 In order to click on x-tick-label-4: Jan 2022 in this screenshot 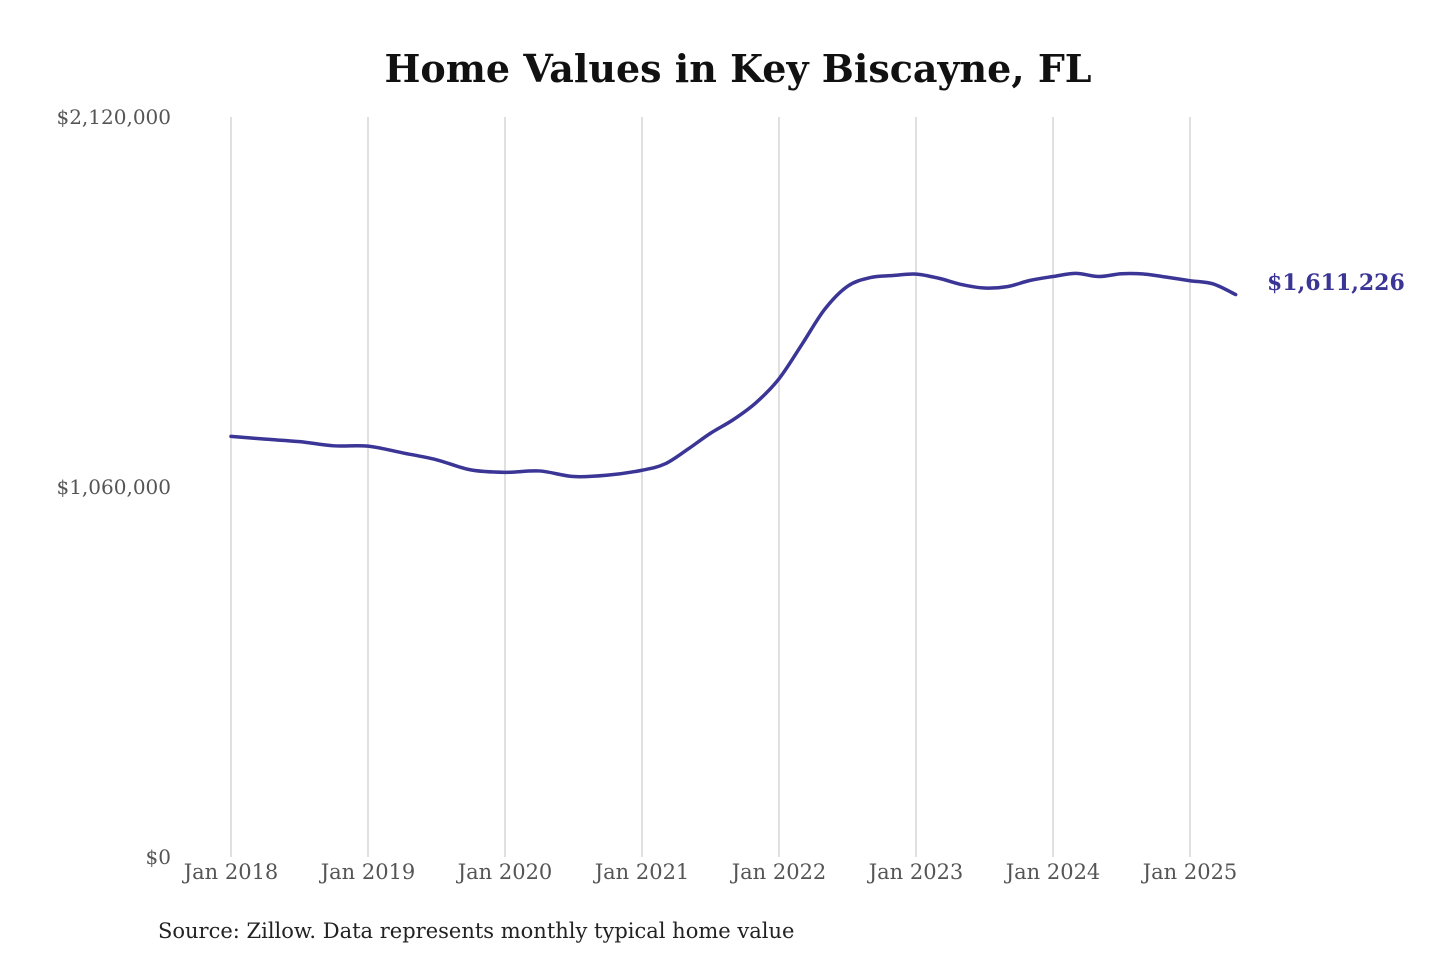, I will do `click(778, 872)`.